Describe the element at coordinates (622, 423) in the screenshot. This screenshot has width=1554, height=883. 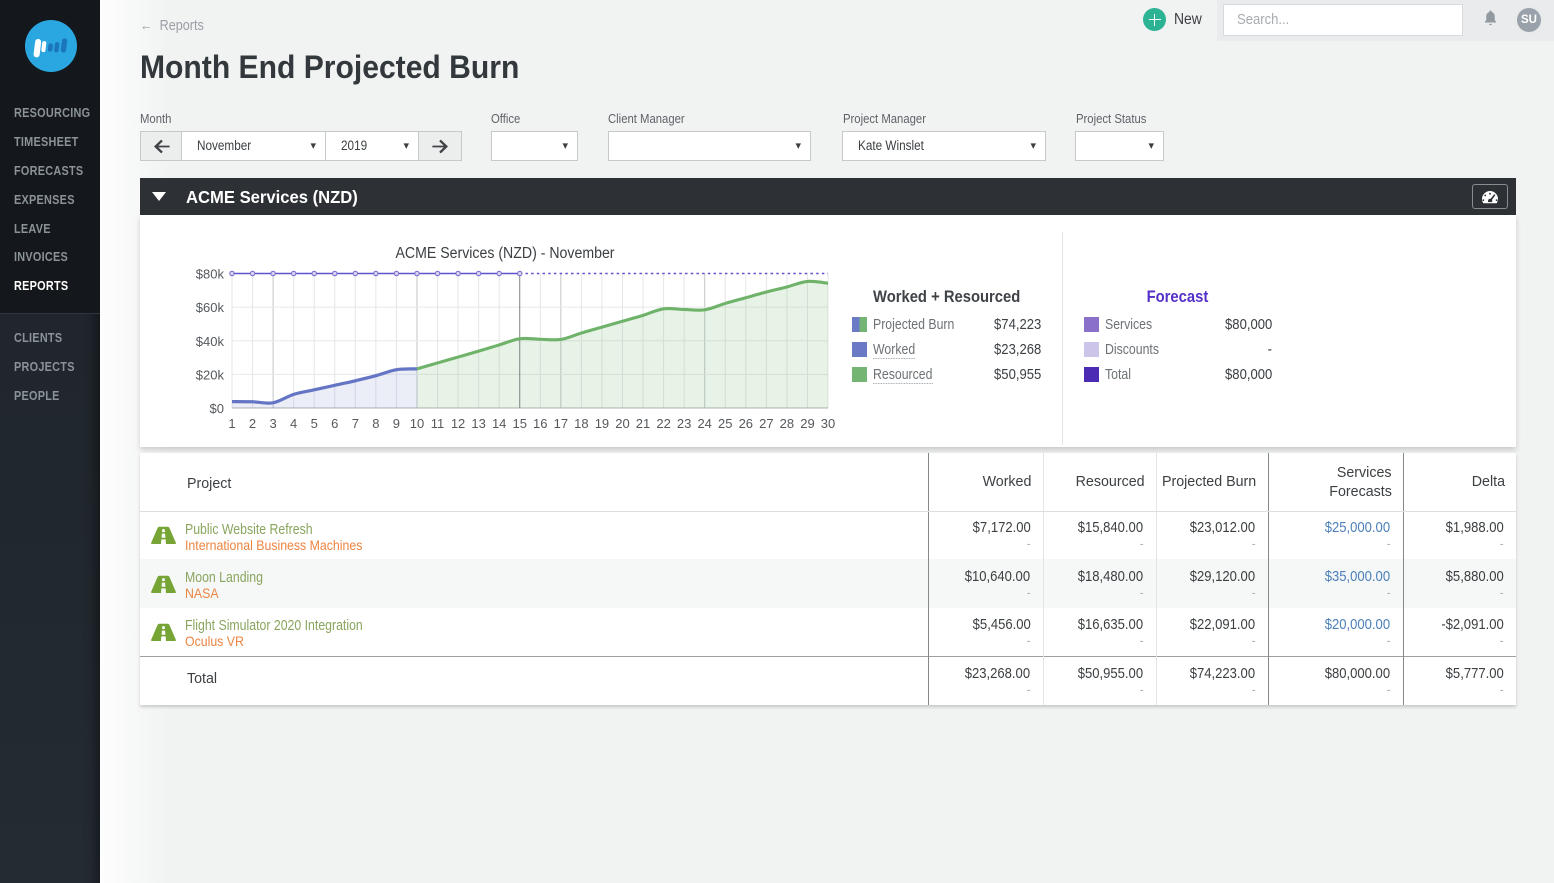
I see `svg-text: 20` at that location.